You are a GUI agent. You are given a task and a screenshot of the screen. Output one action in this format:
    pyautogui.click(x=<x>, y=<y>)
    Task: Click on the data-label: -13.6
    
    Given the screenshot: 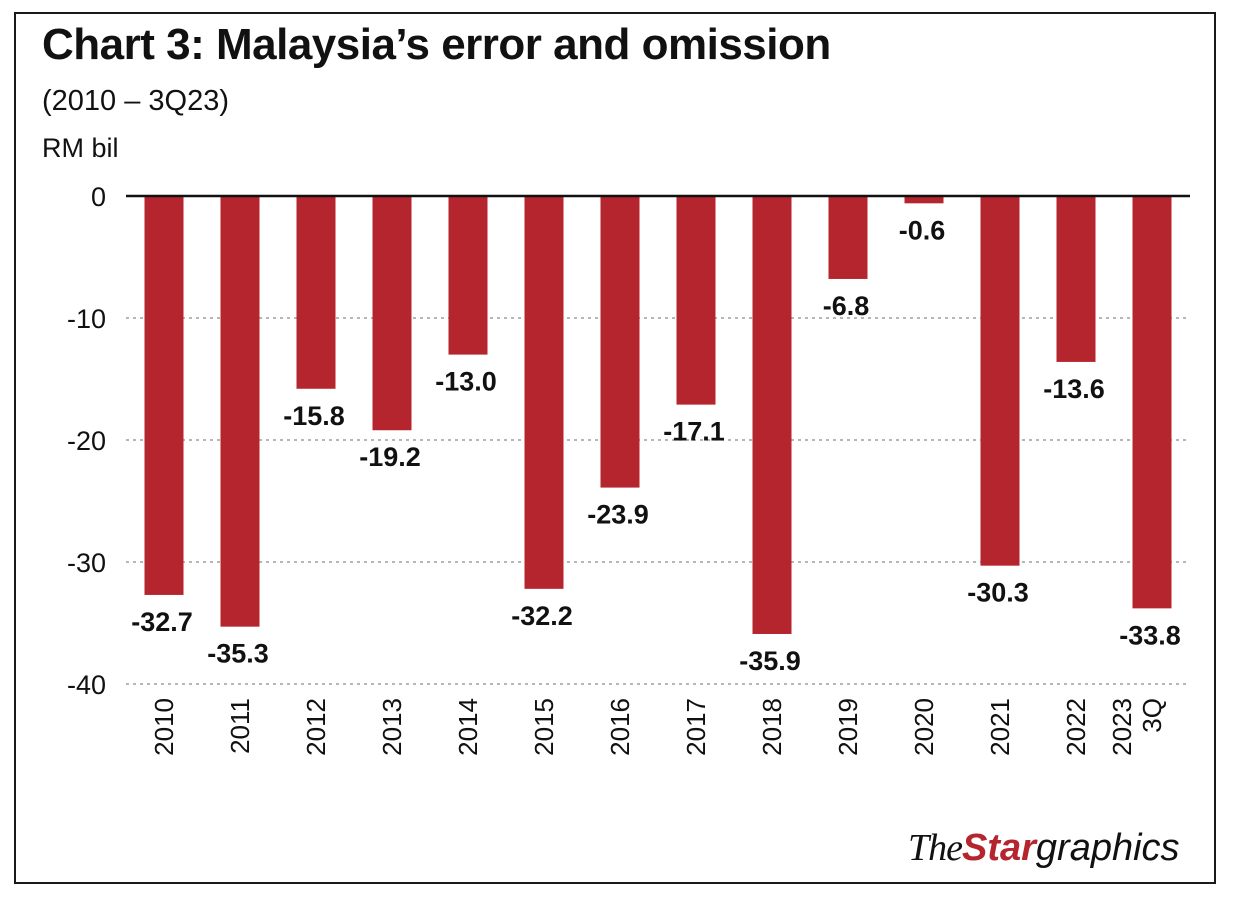 What is the action you would take?
    pyautogui.click(x=1074, y=389)
    